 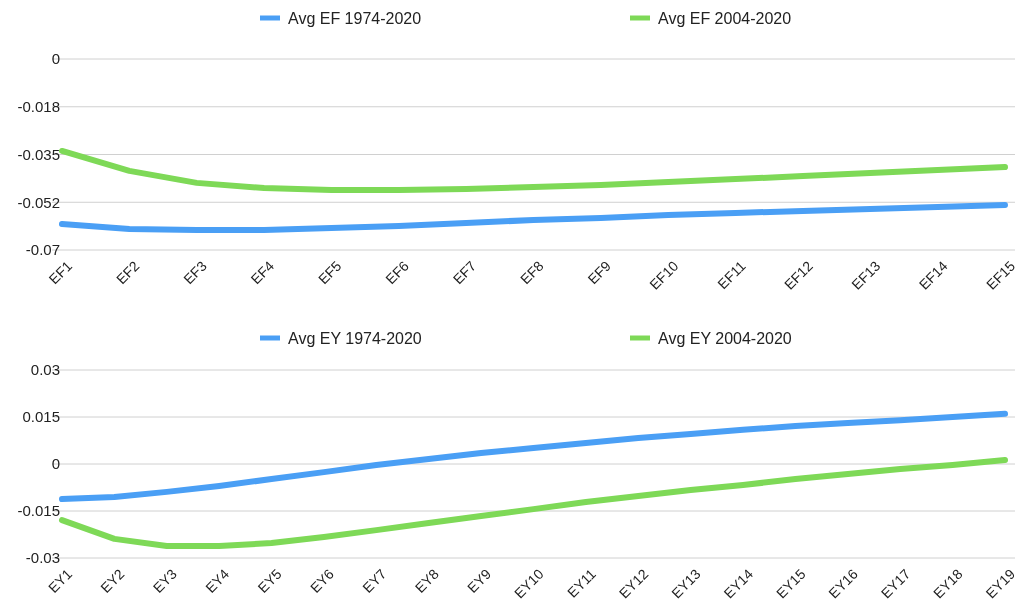 I want to click on y-tick-label: -0.07, so click(x=42, y=250).